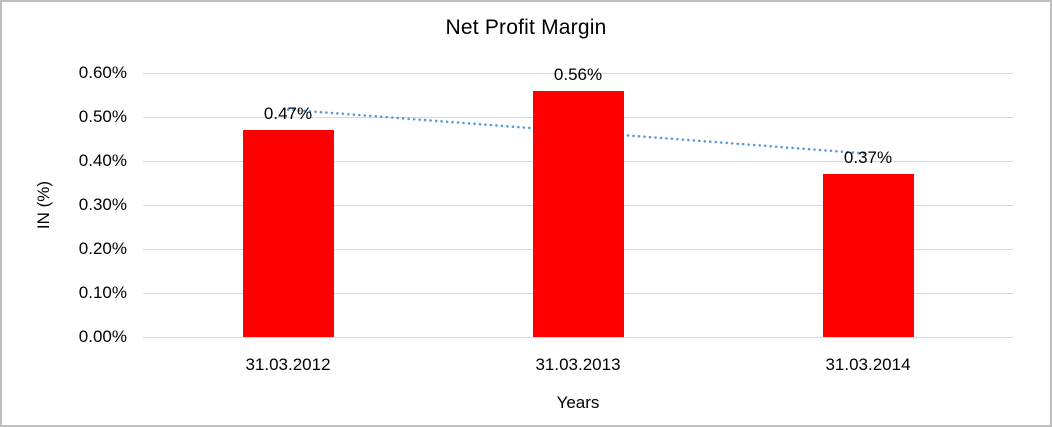  What do you see at coordinates (578, 364) in the screenshot?
I see `x-tick-label: 31.03.2013` at bounding box center [578, 364].